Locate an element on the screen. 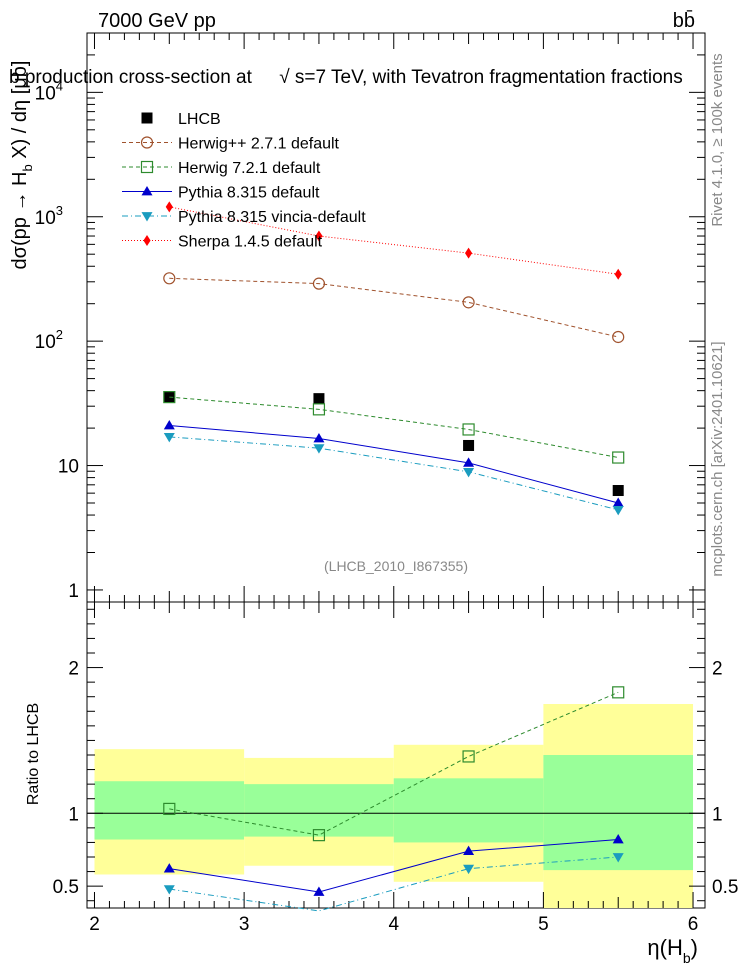  ratio-series-herwig-7-2-1-default is located at coordinates (394, 764).